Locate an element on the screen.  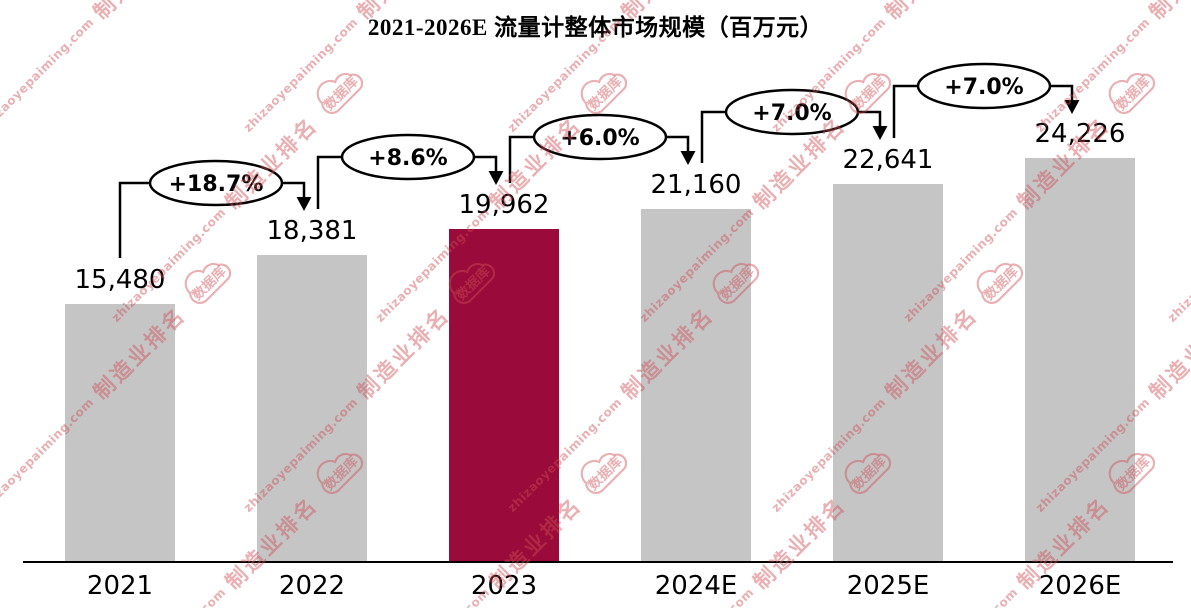
x-axis-label-2026E: 2026E is located at coordinates (1080, 586).